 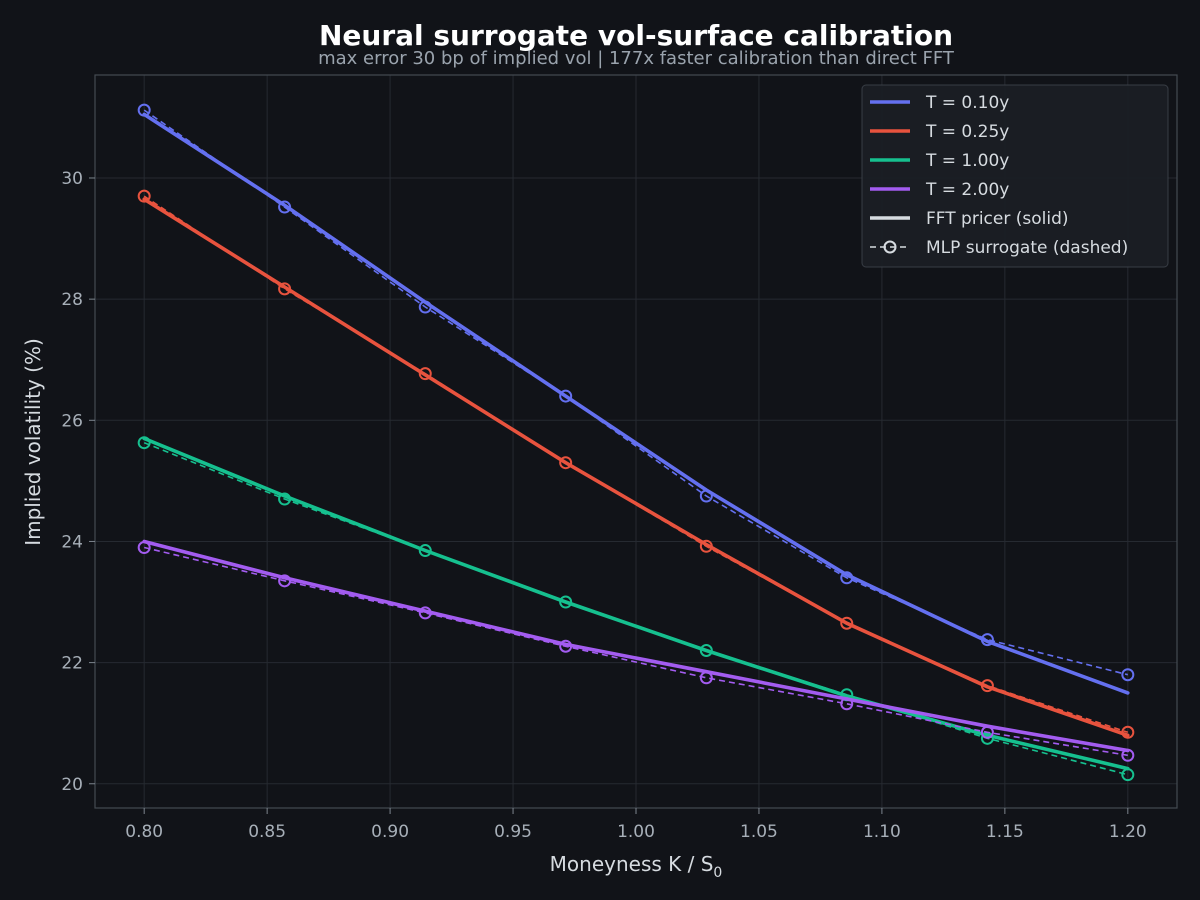 What do you see at coordinates (882, 832) in the screenshot?
I see `x-tick-label: 1.10` at bounding box center [882, 832].